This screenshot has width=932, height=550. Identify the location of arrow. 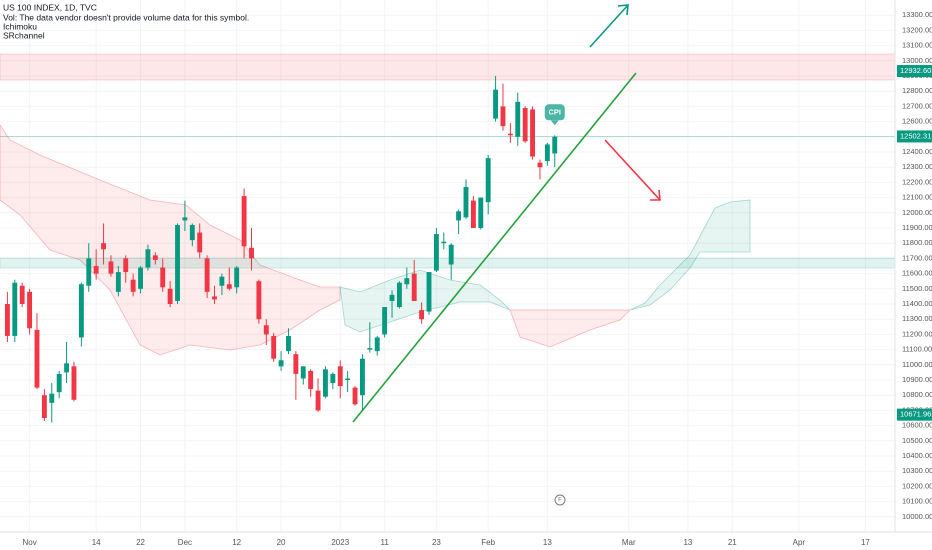
(632, 170).